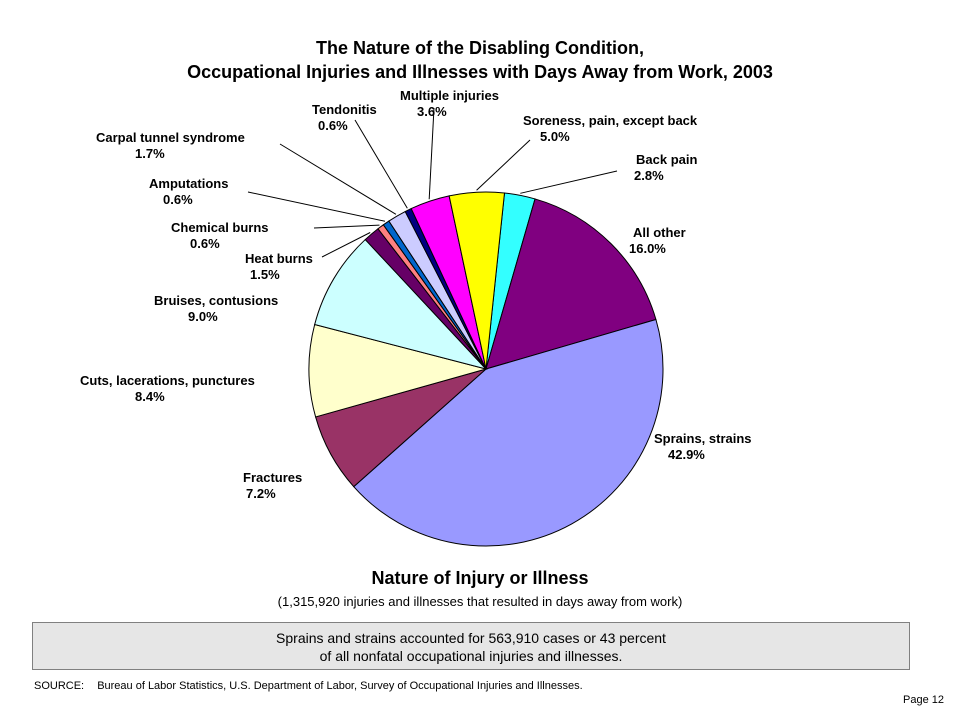  What do you see at coordinates (703, 438) in the screenshot?
I see `slice-label-sprains-strains: Sprains, strains` at bounding box center [703, 438].